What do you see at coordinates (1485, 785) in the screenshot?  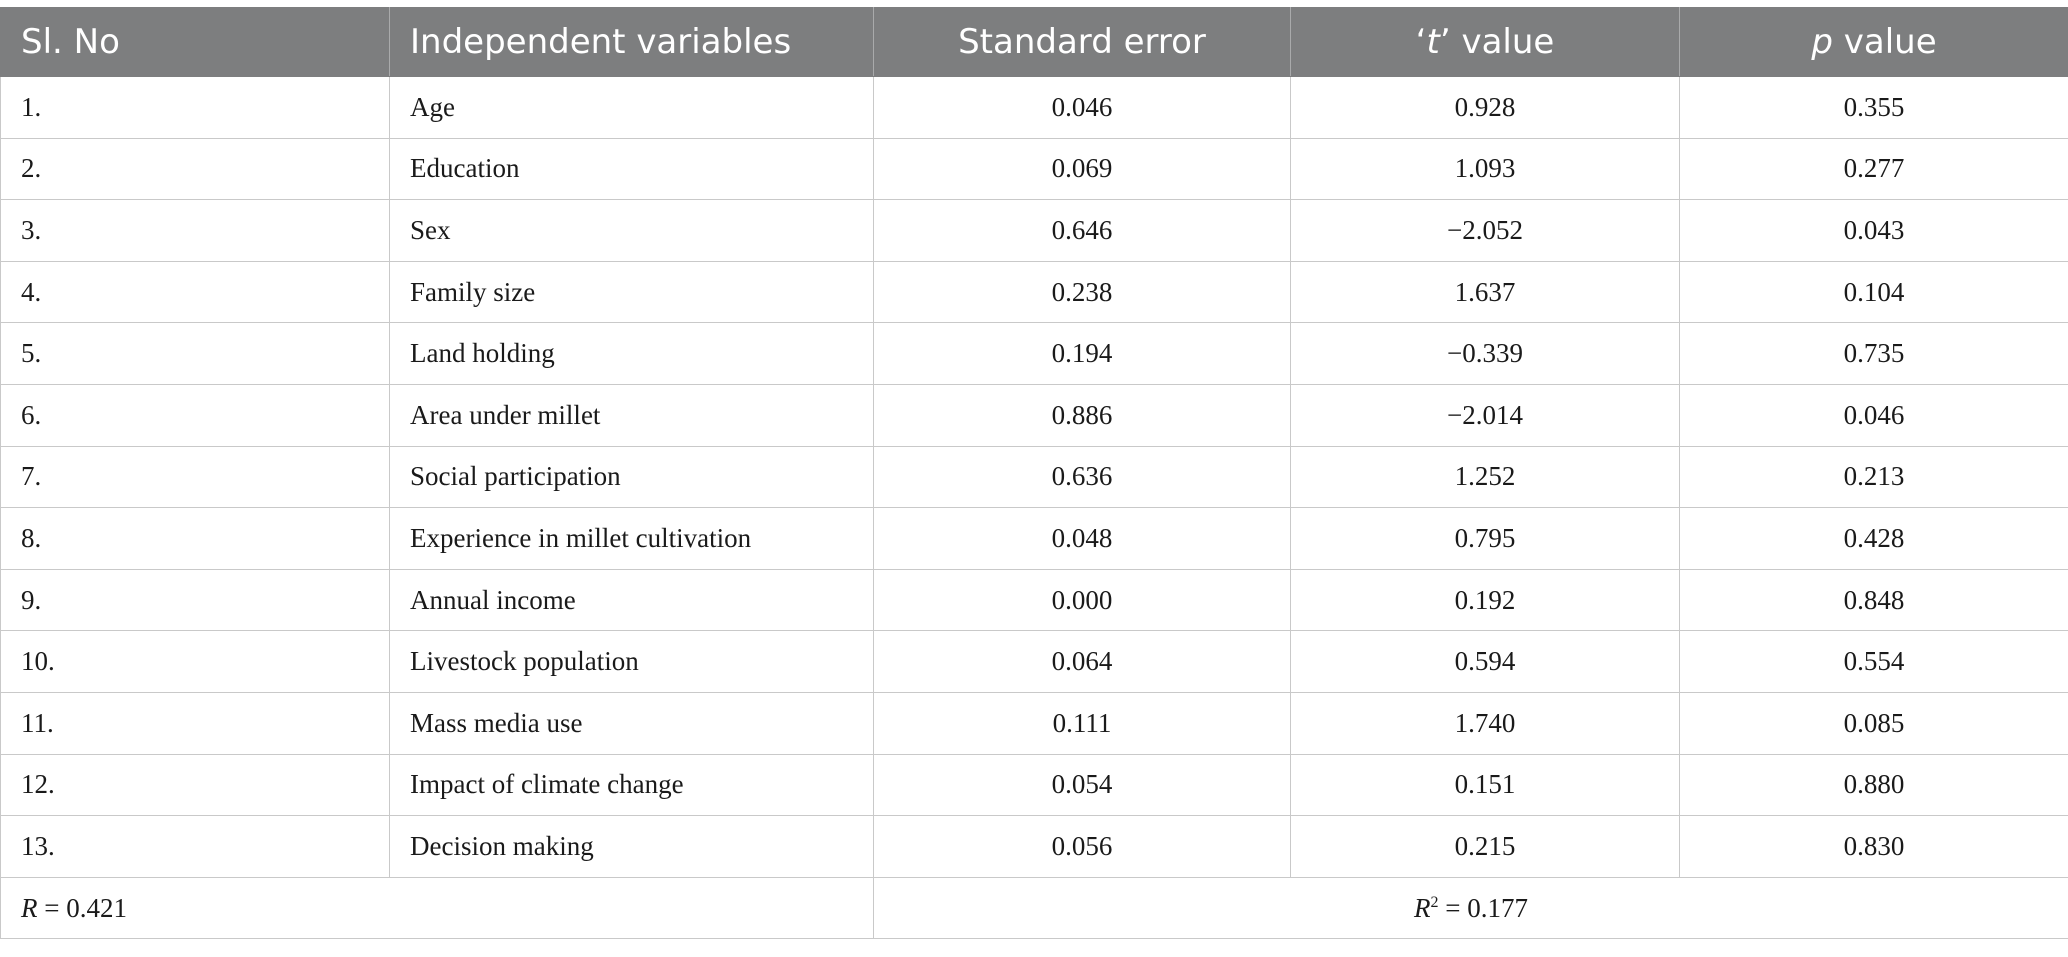 I see `cell-t-value: 0.151` at bounding box center [1485, 785].